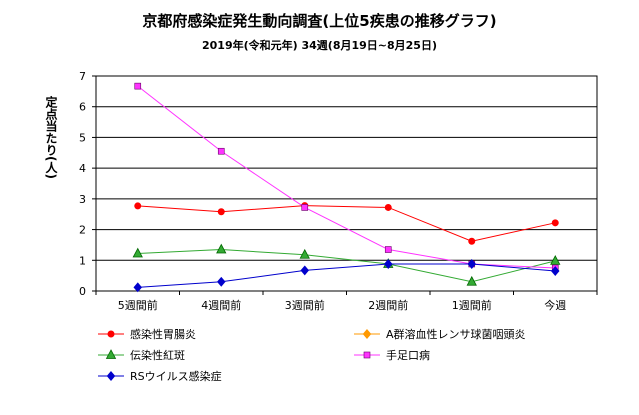 The image size is (639, 415). What do you see at coordinates (305, 305) in the screenshot?
I see `x-tick-label: 3週間前` at bounding box center [305, 305].